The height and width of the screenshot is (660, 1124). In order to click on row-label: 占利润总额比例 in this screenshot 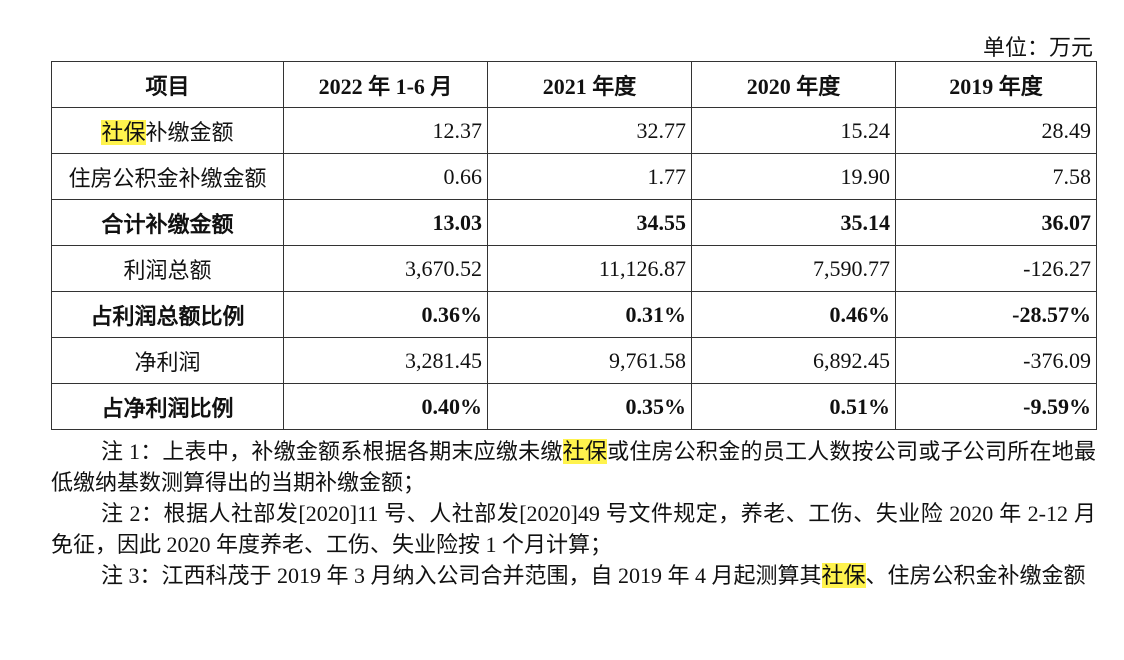, I will do `click(167, 314)`.